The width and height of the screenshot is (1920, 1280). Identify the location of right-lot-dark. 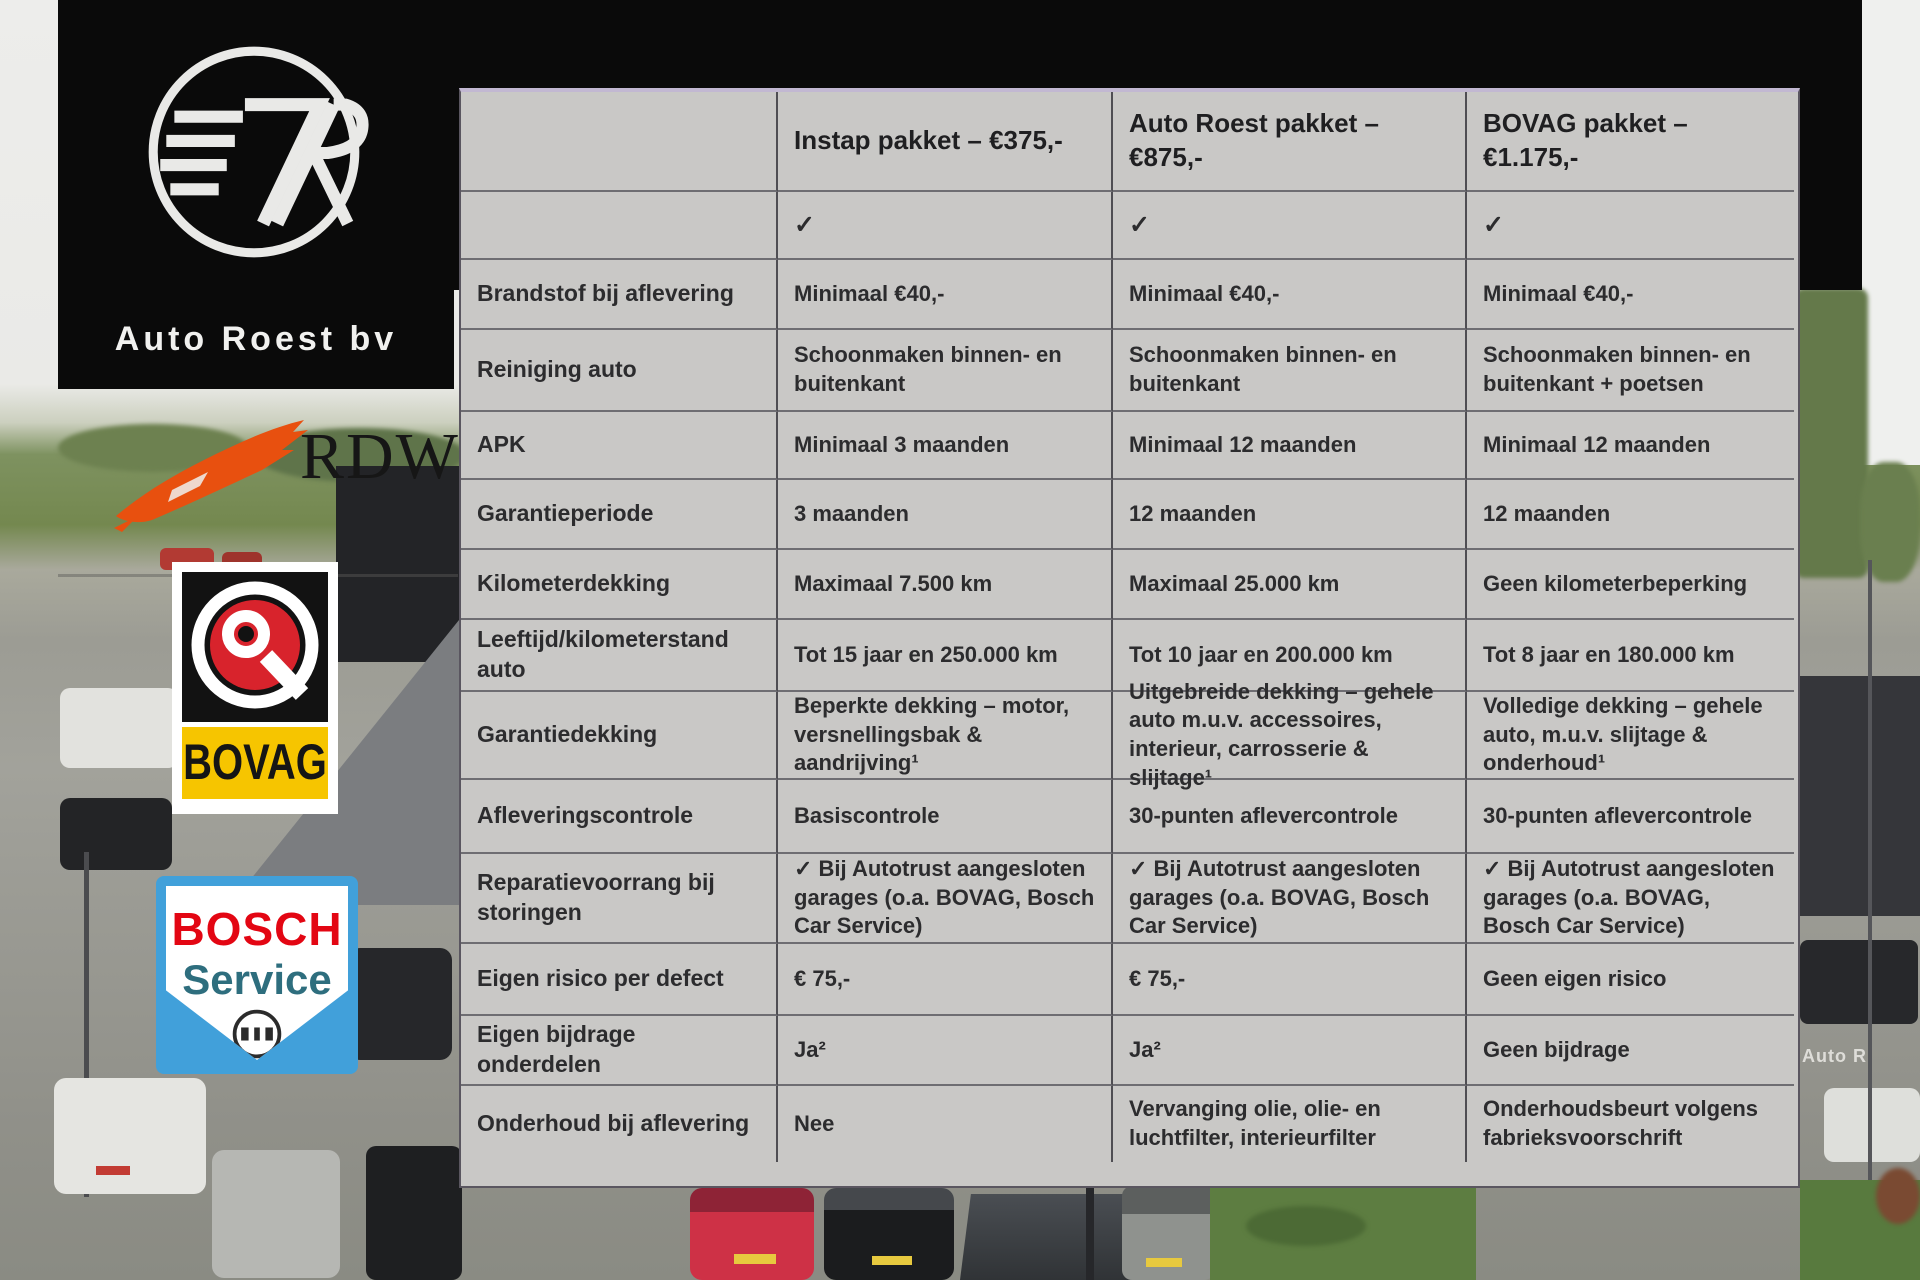
(1860, 796).